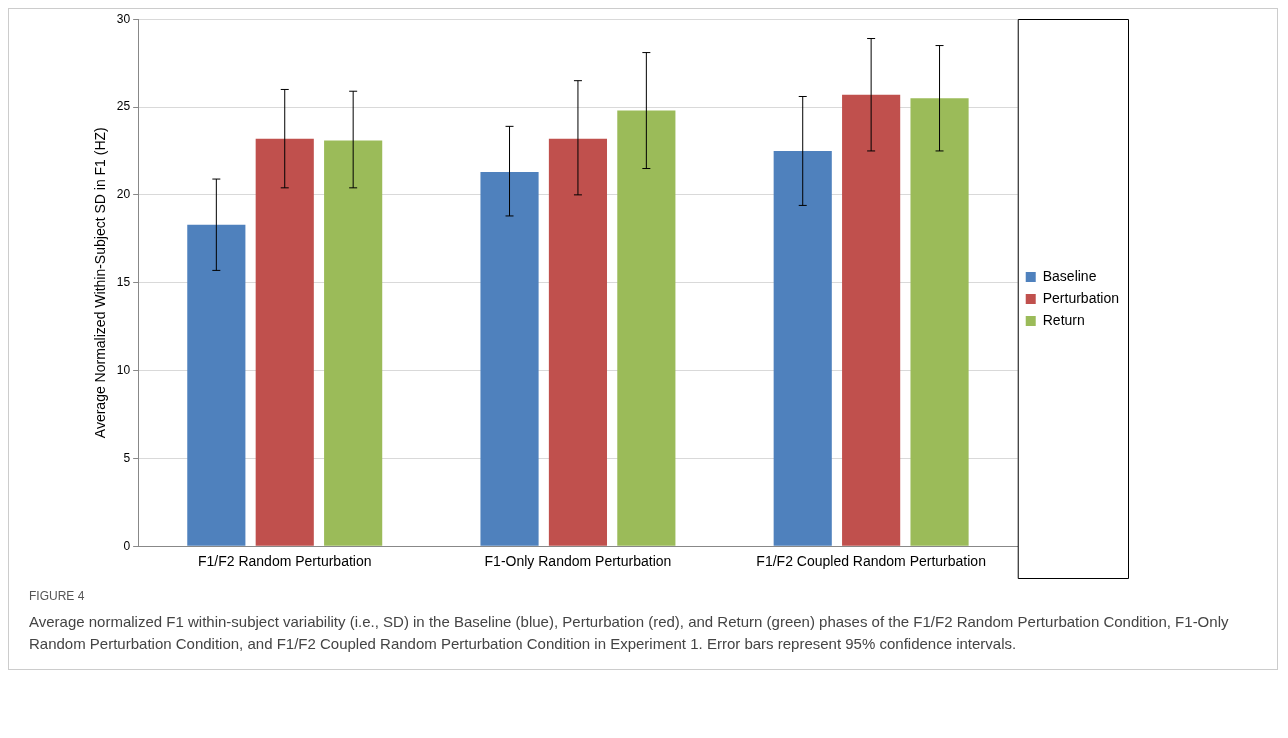 The image size is (1288, 738). Describe the element at coordinates (127, 545) in the screenshot. I see `y-tick-label: 0` at that location.